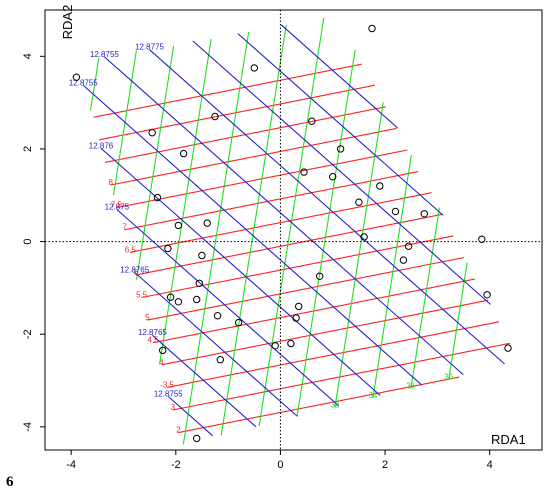 Image resolution: width=550 pixels, height=496 pixels. I want to click on red-contour-label: 3, so click(173, 407).